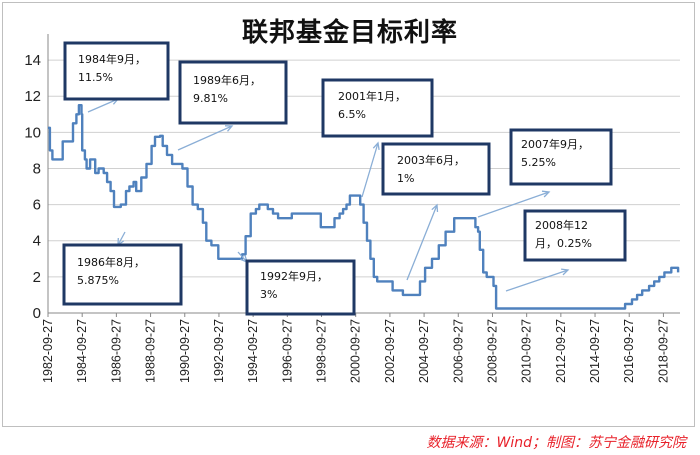  I want to click on annotation-line1: 1986年8月，, so click(111, 262).